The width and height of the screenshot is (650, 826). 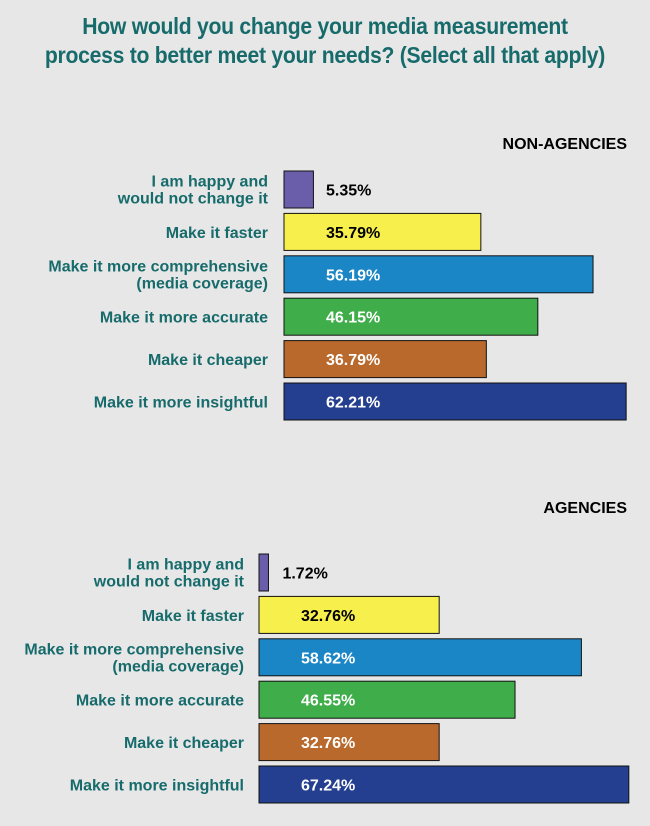 What do you see at coordinates (208, 360) in the screenshot?
I see `non-agencies-category-label: Make it cheaper` at bounding box center [208, 360].